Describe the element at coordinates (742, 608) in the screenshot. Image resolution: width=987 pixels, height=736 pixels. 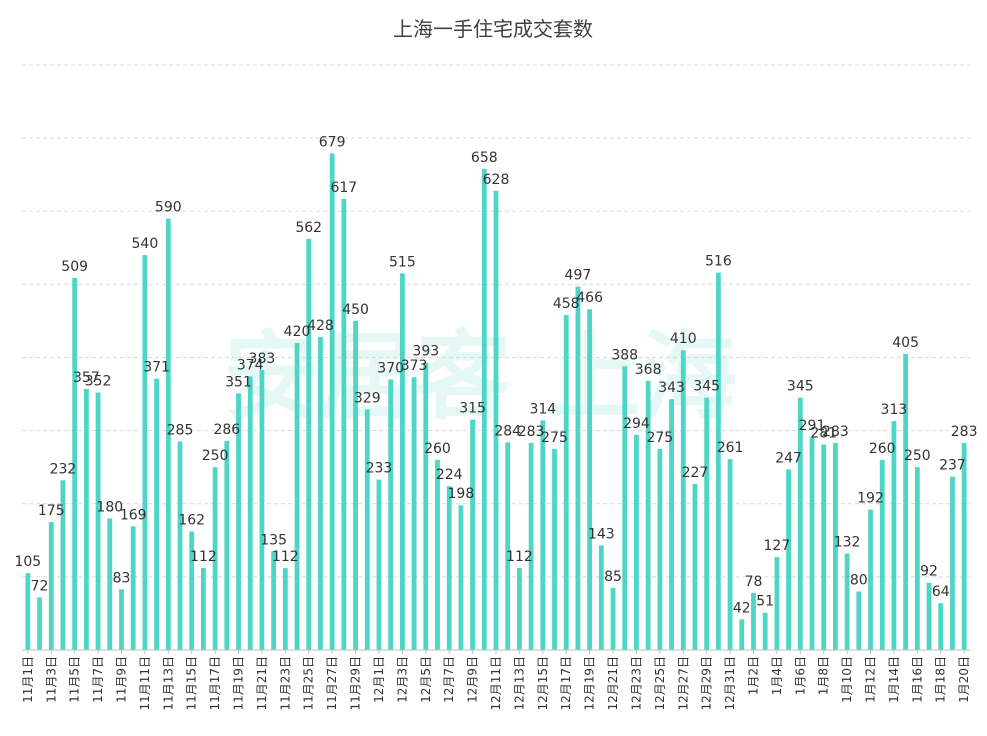
I see `data-label: 42` at that location.